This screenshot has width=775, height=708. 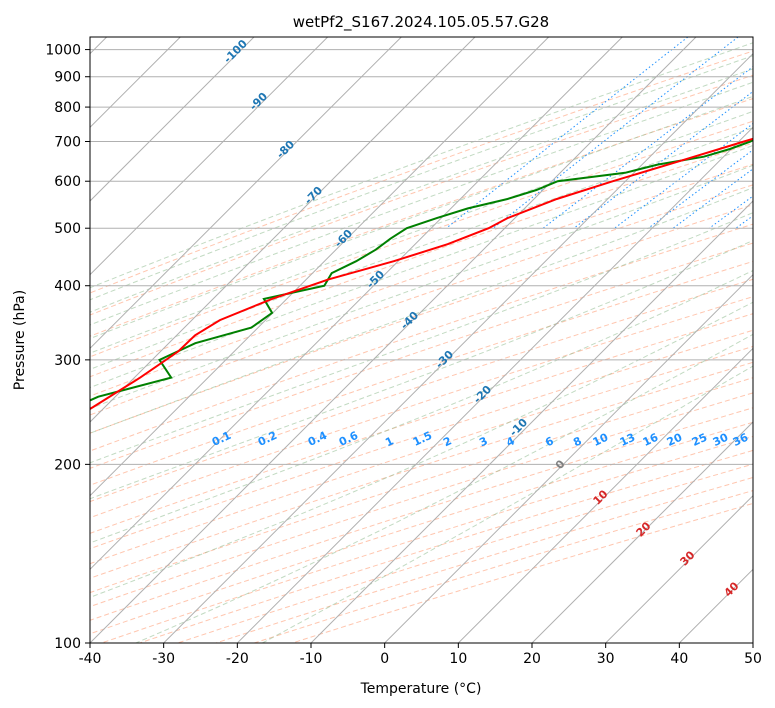 What do you see at coordinates (601, 440) in the screenshot?
I see `mixing-ratio-label: 10` at bounding box center [601, 440].